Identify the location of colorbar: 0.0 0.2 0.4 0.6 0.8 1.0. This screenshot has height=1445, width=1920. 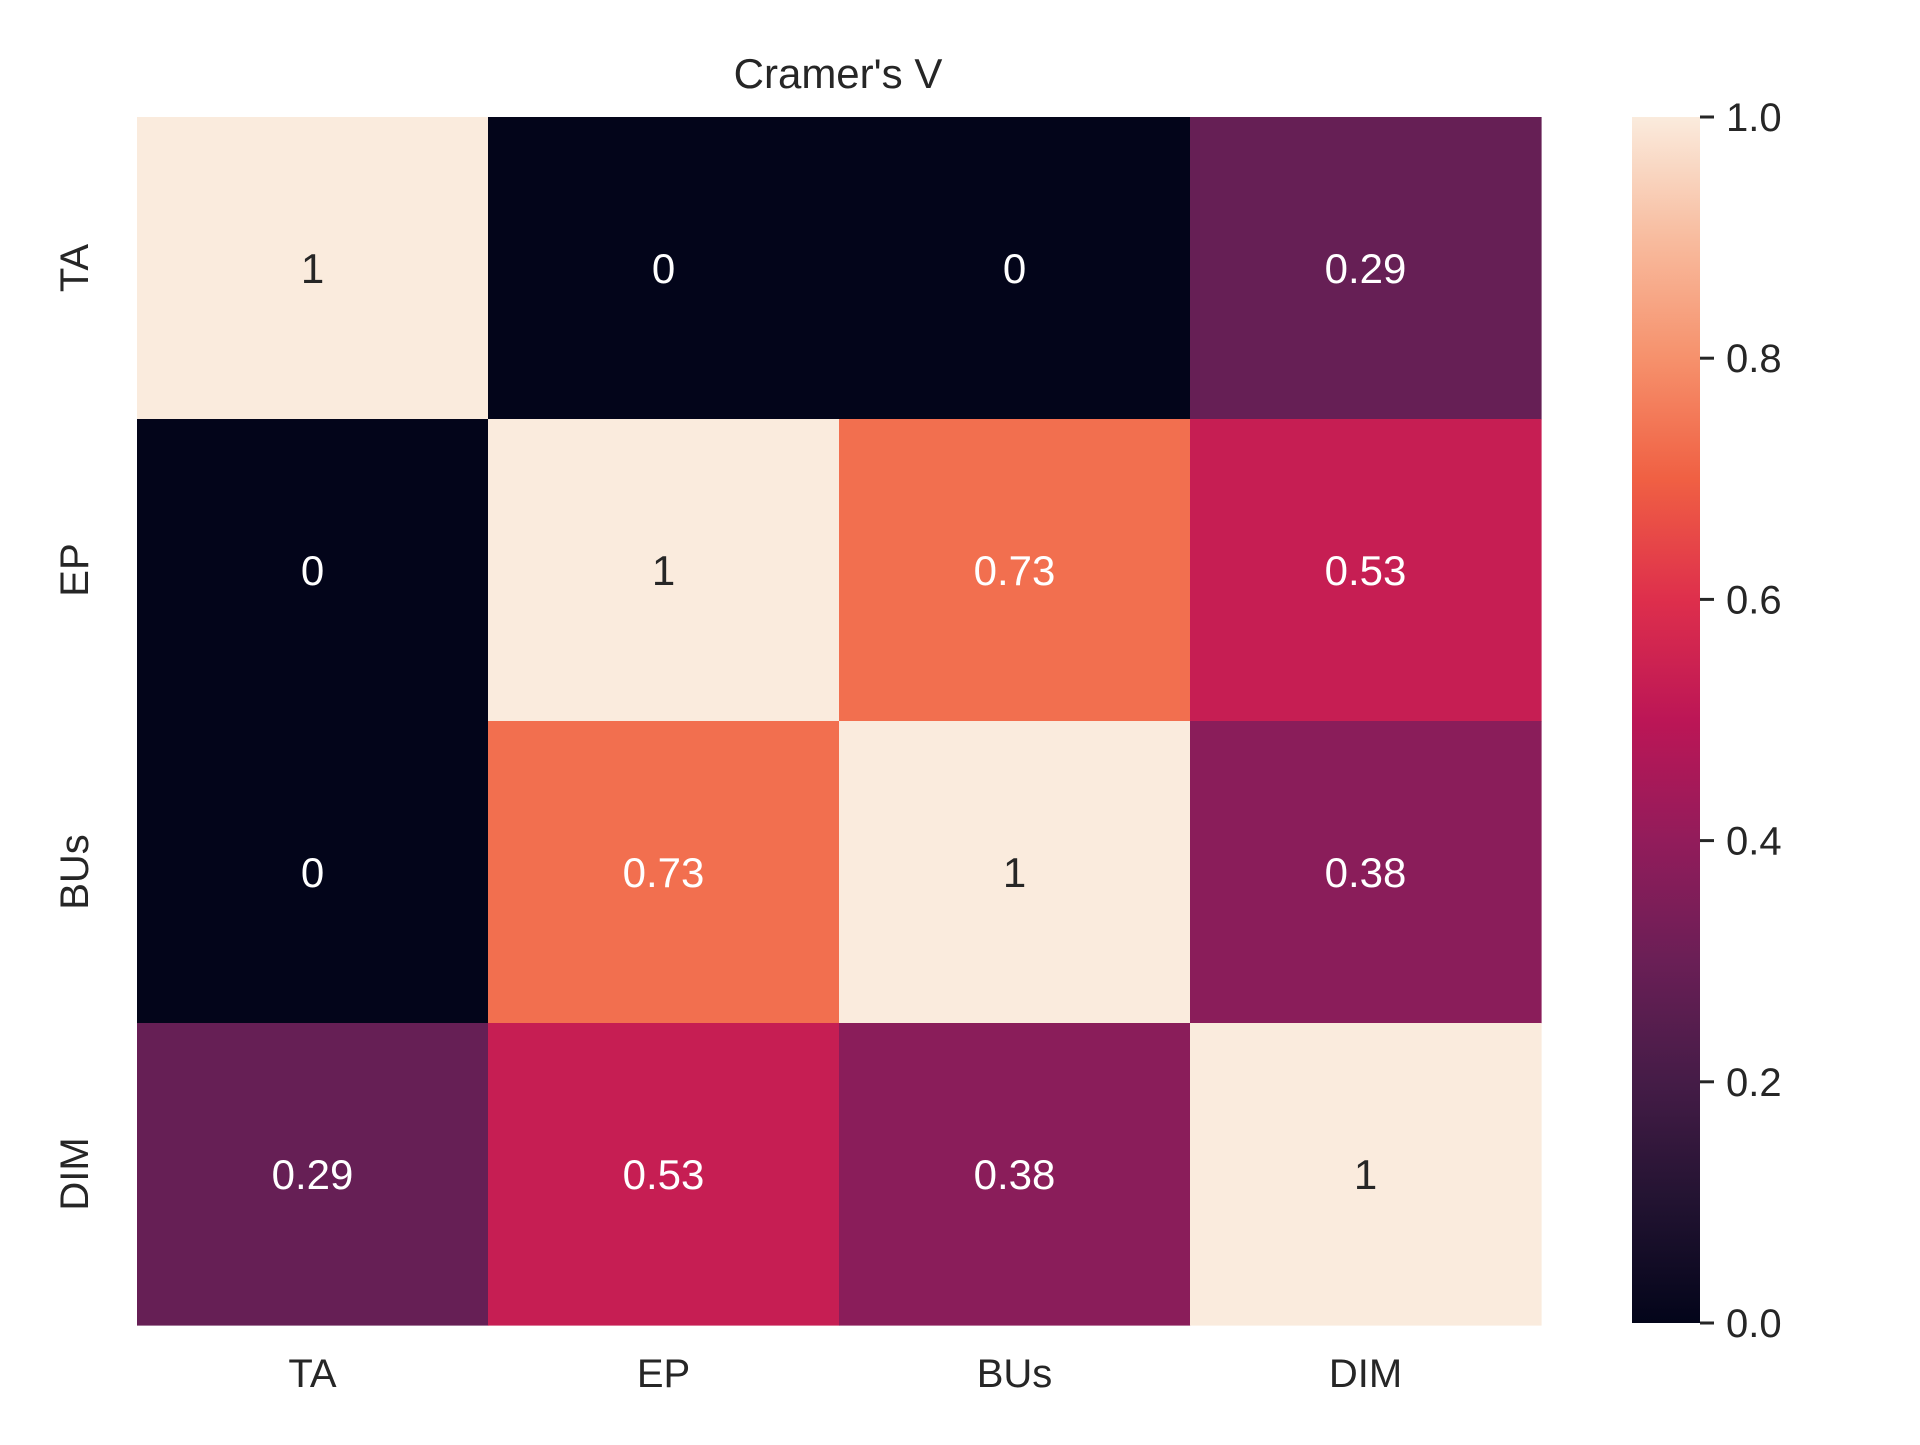
(1707, 721).